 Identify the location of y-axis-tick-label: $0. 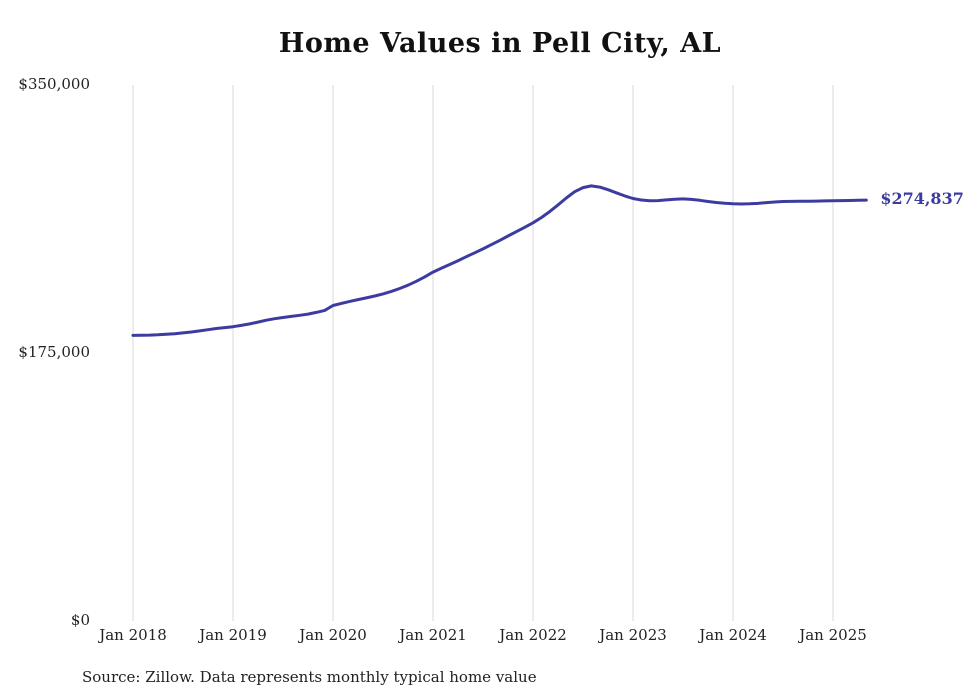
(80, 620).